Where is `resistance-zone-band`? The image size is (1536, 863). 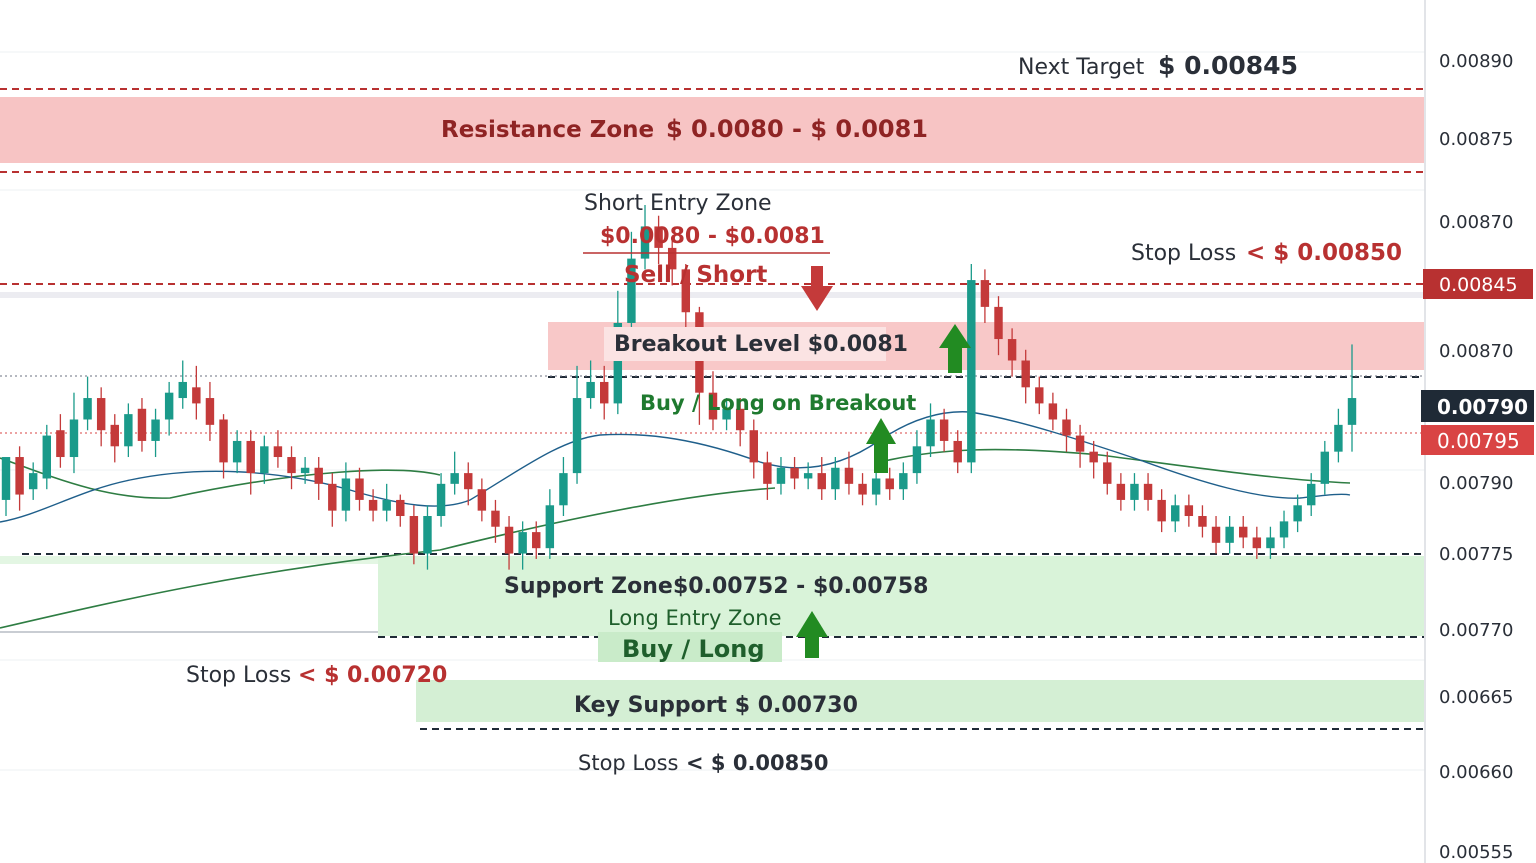 resistance-zone-band is located at coordinates (712, 130).